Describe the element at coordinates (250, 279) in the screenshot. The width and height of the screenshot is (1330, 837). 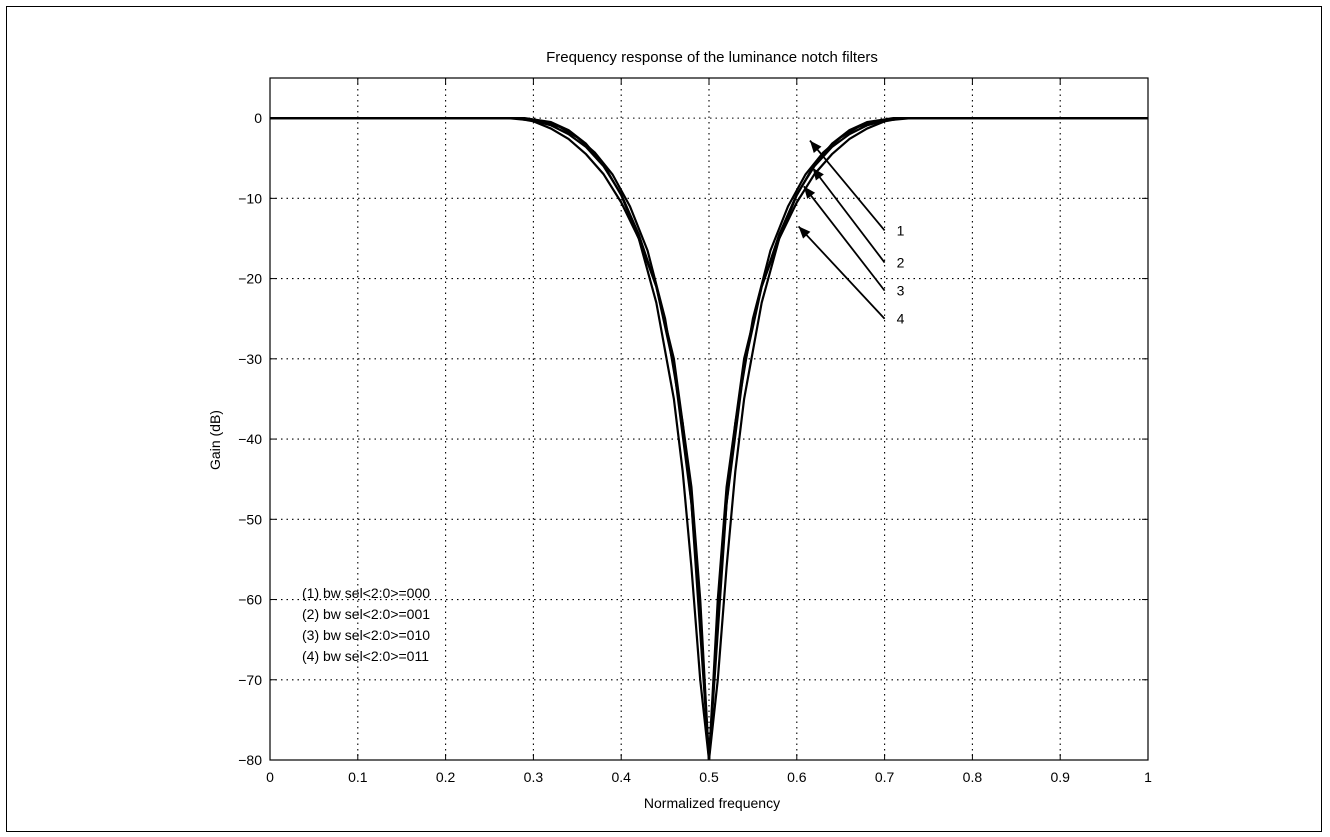
I see `y-tick-label: −20` at that location.